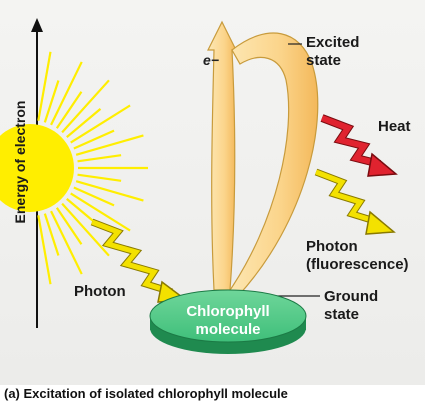  What do you see at coordinates (359, 145) in the screenshot?
I see `heat-arrow` at bounding box center [359, 145].